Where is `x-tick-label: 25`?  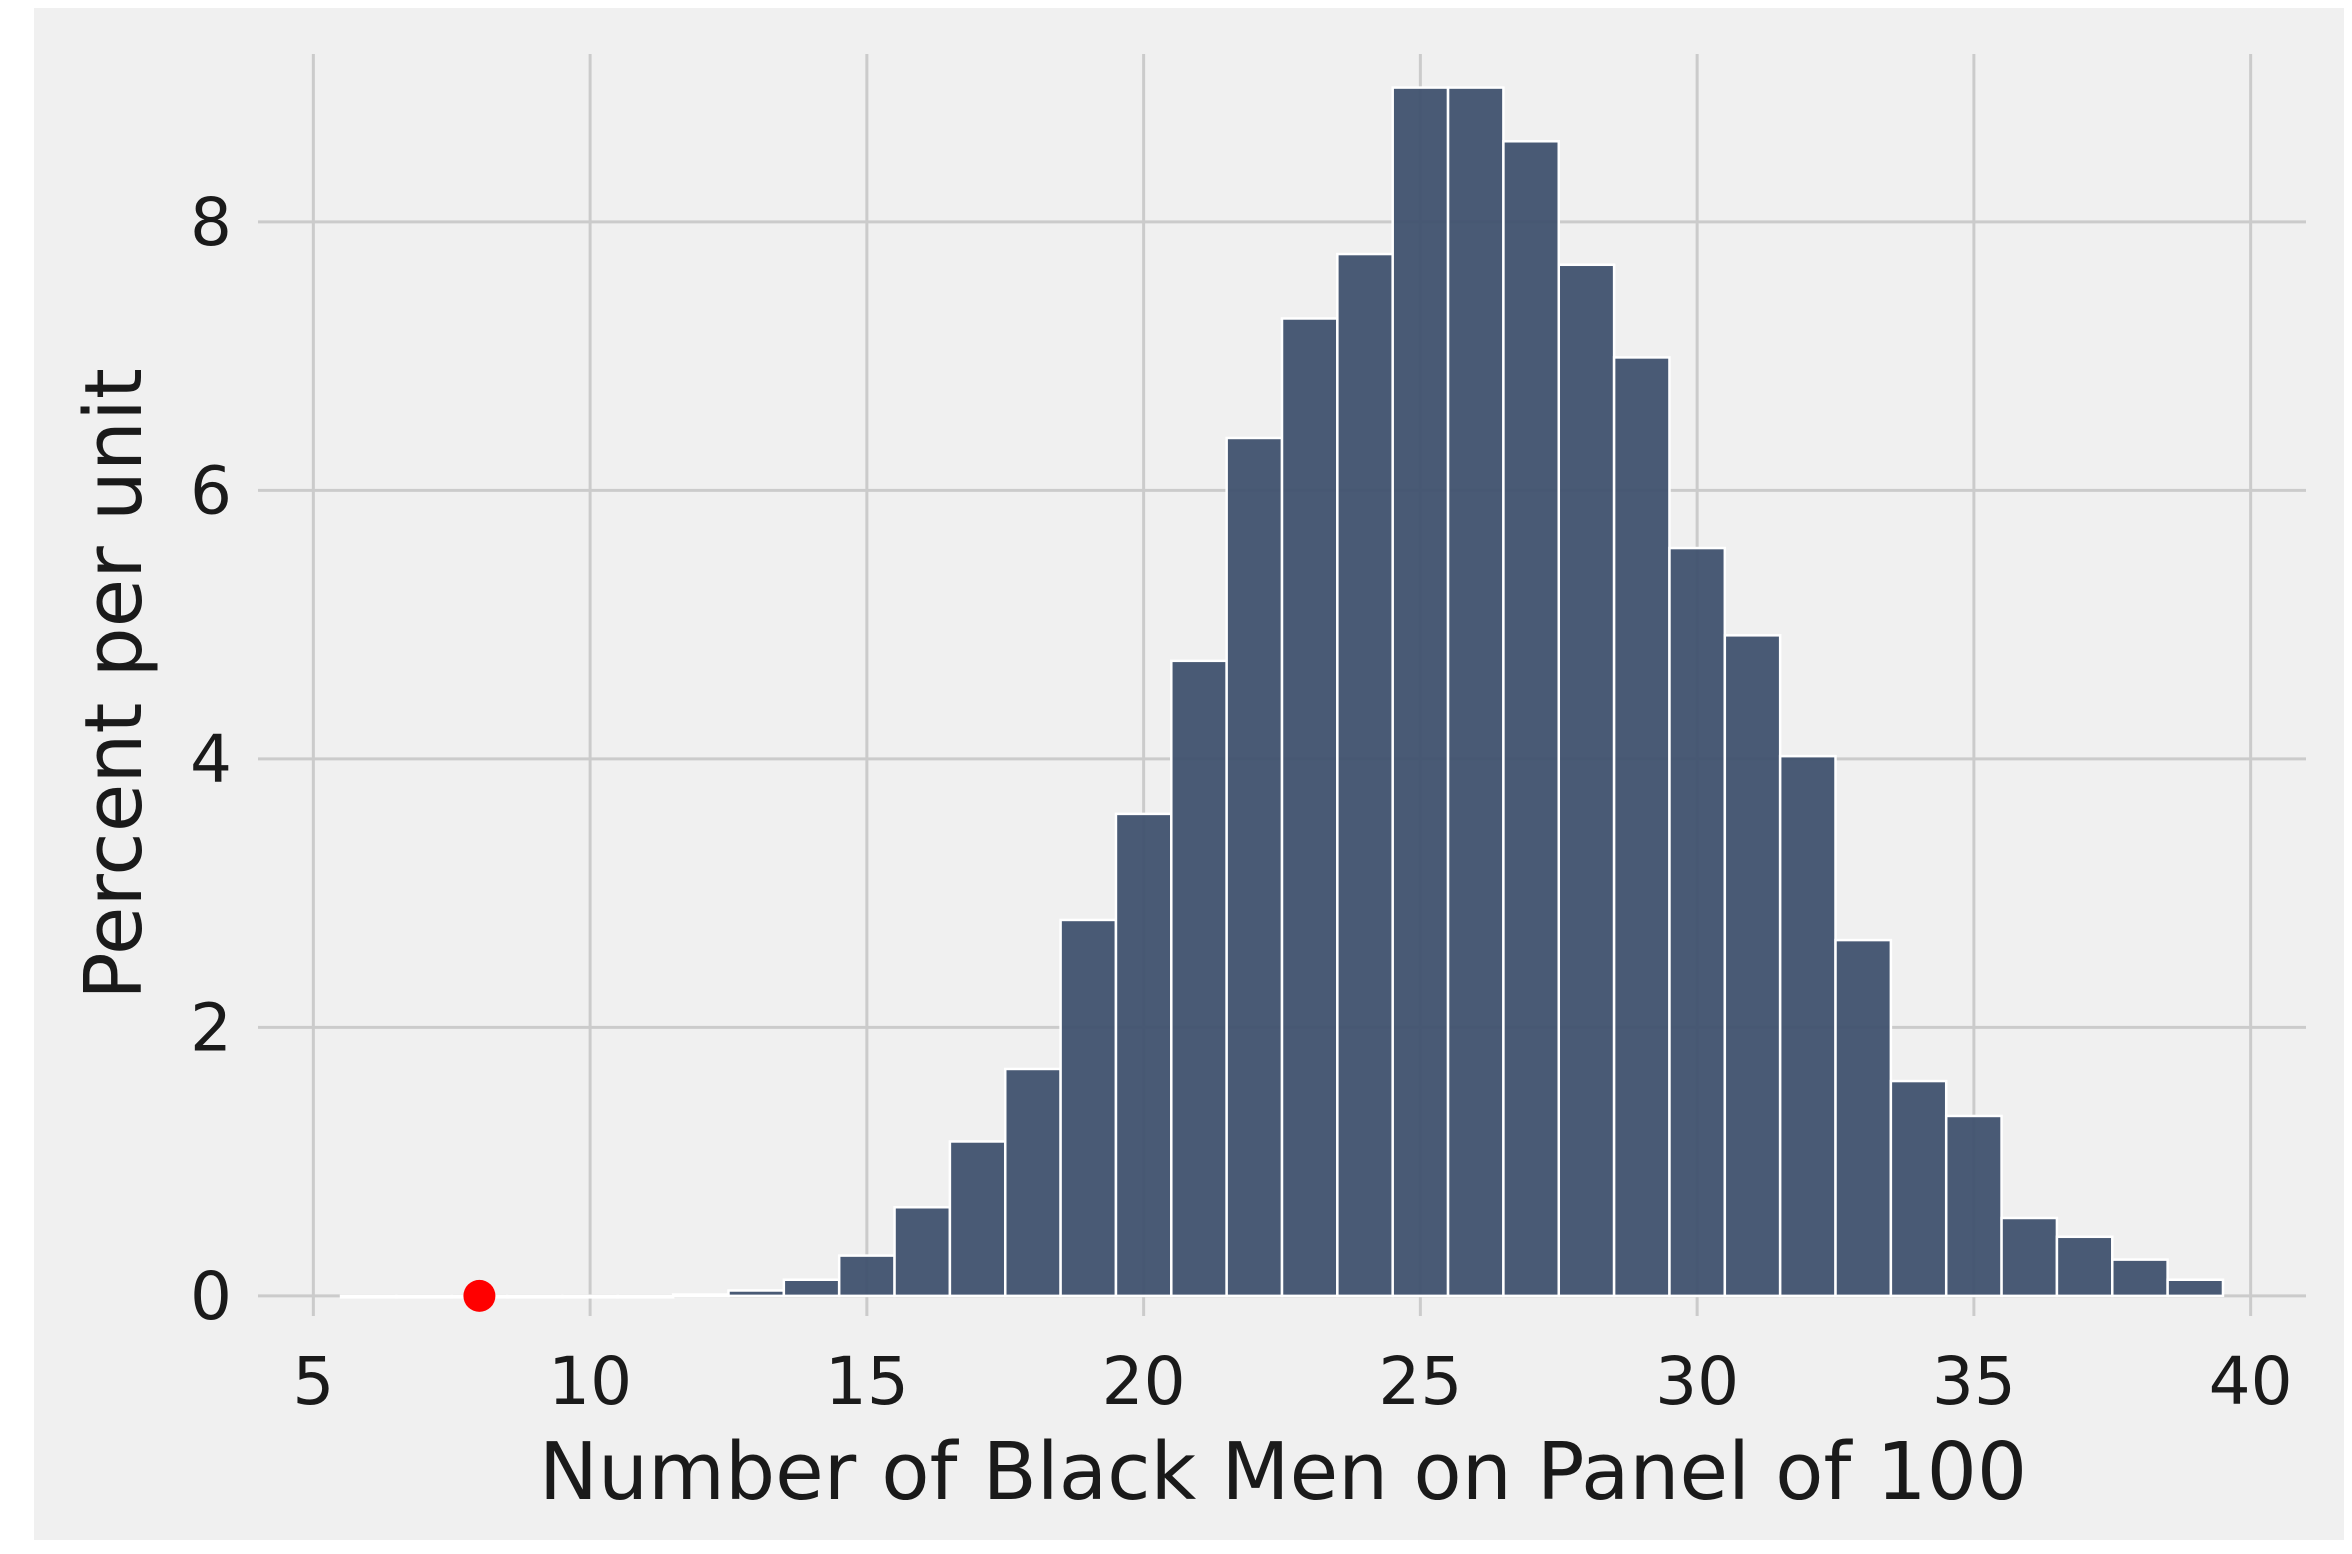
x-tick-label: 25 is located at coordinates (1420, 1381).